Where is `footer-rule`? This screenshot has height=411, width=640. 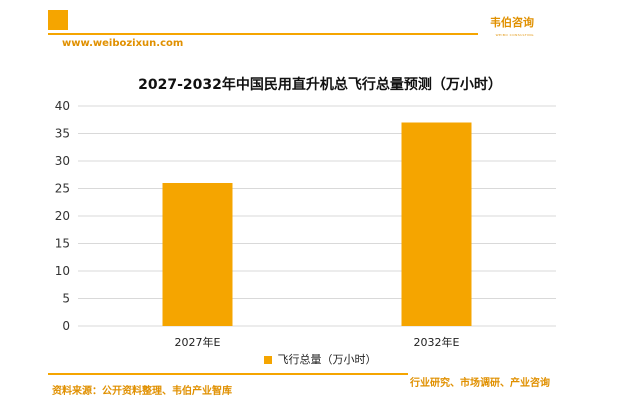
footer-rule is located at coordinates (228, 374).